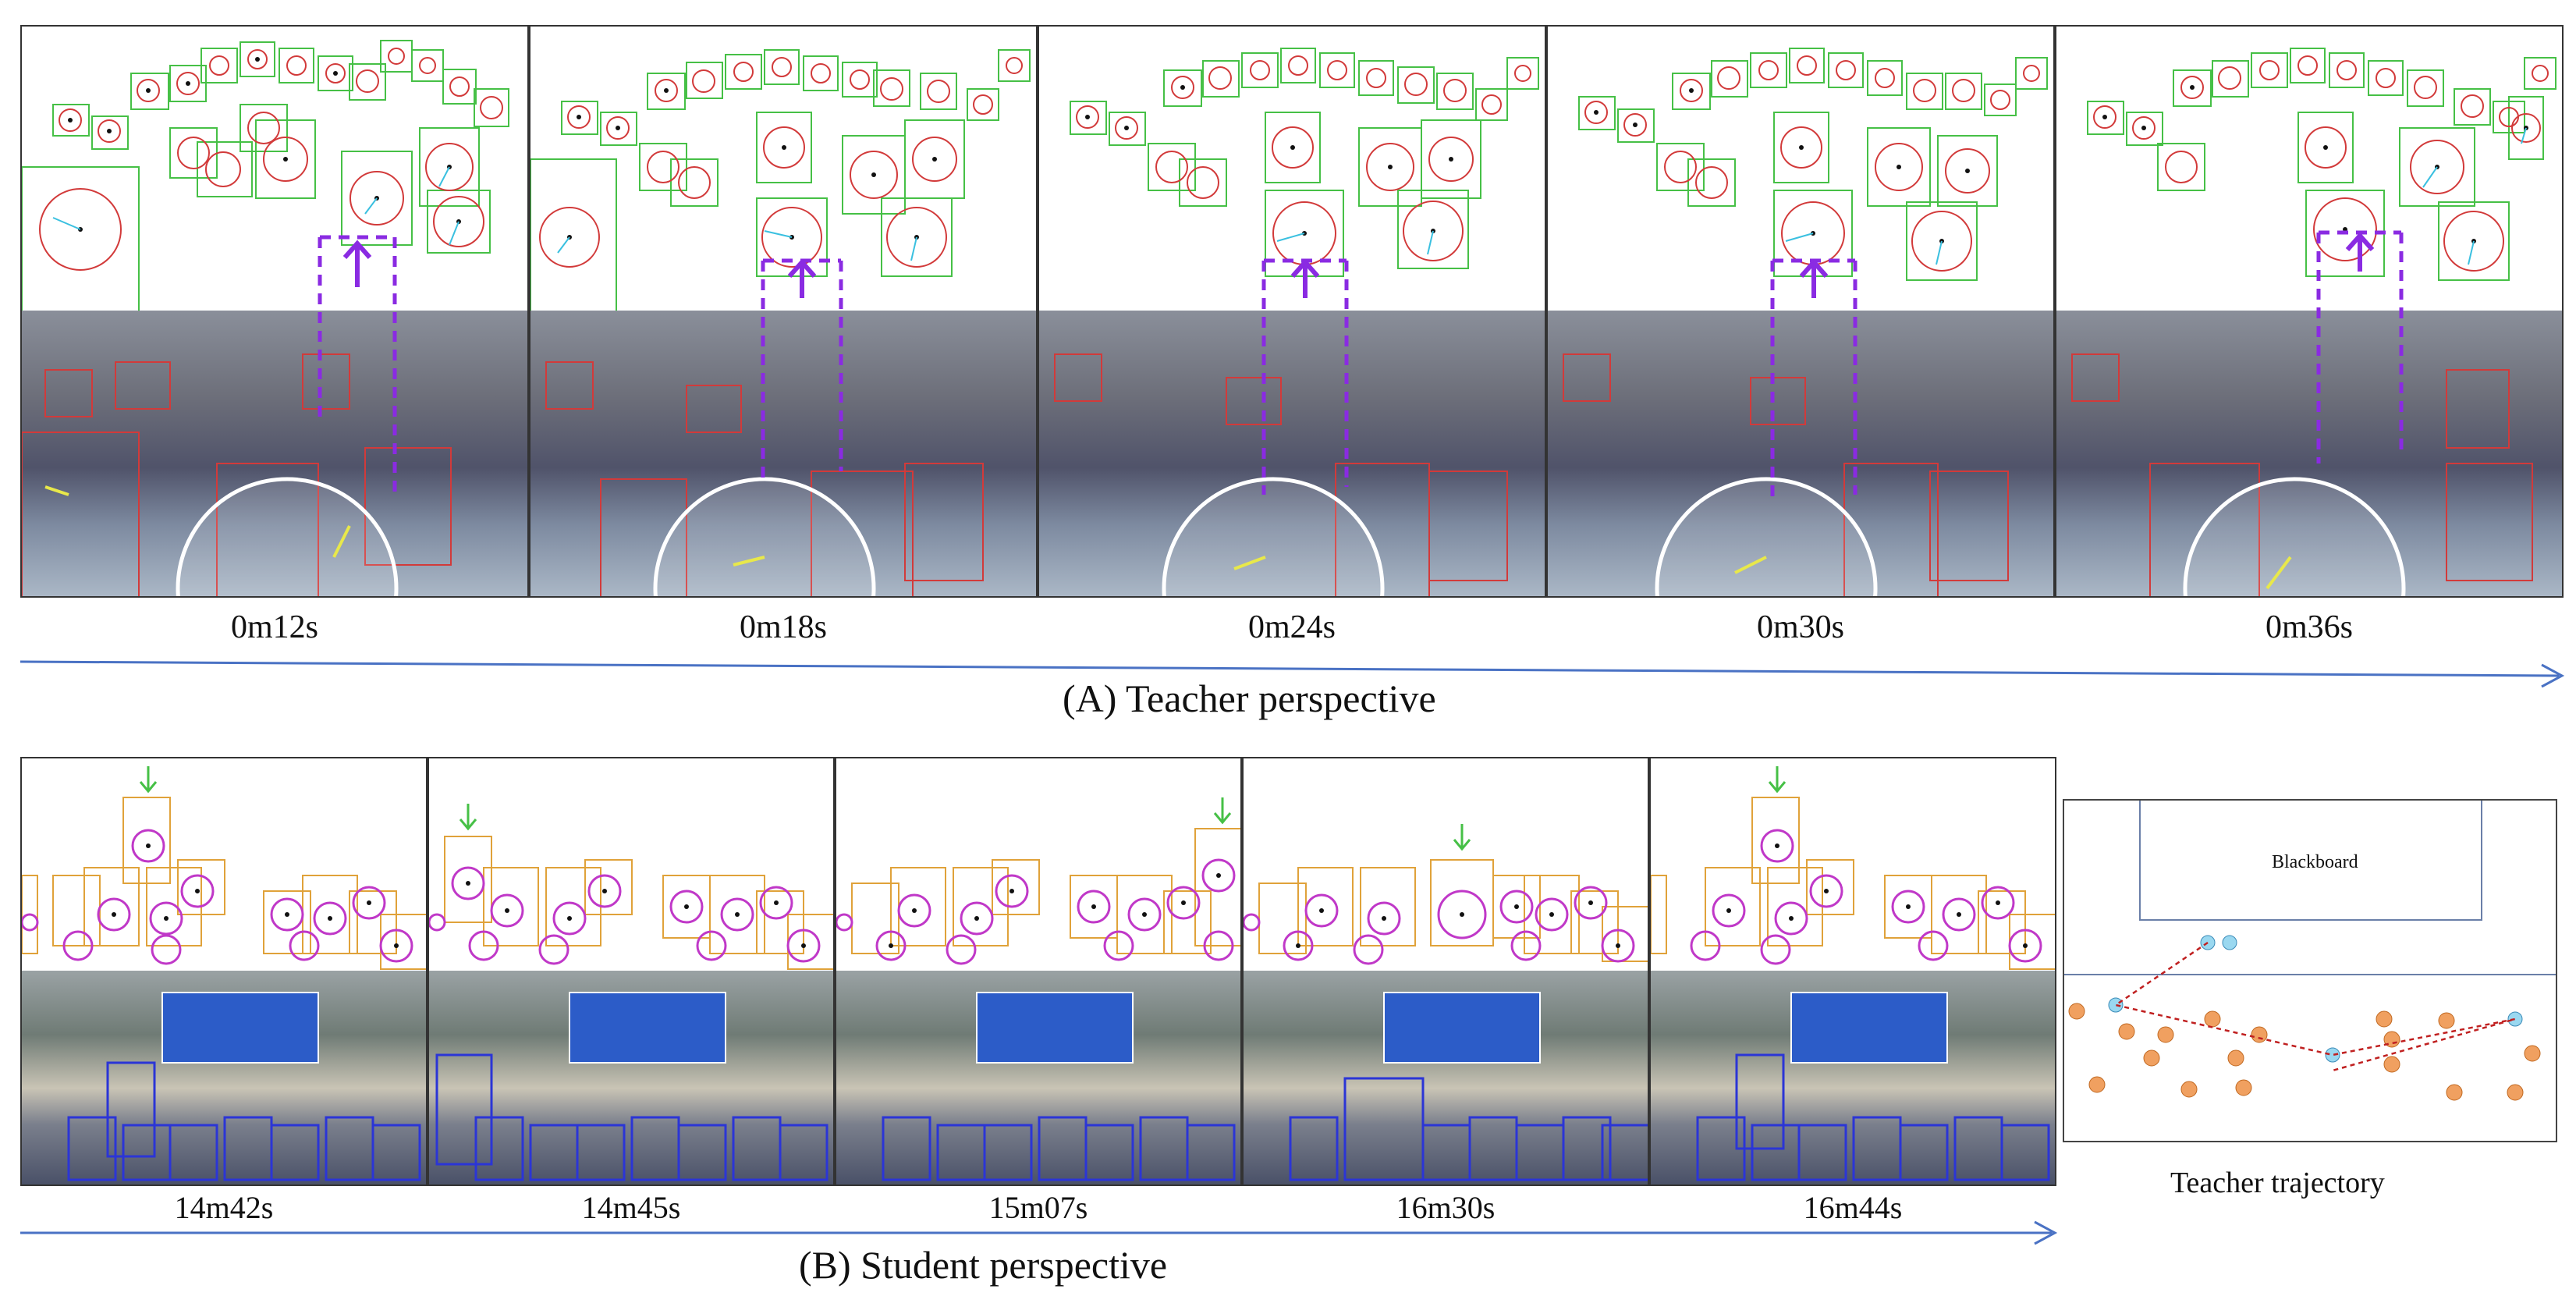  What do you see at coordinates (2309, 627) in the screenshot?
I see `timestamp: 0m36s` at bounding box center [2309, 627].